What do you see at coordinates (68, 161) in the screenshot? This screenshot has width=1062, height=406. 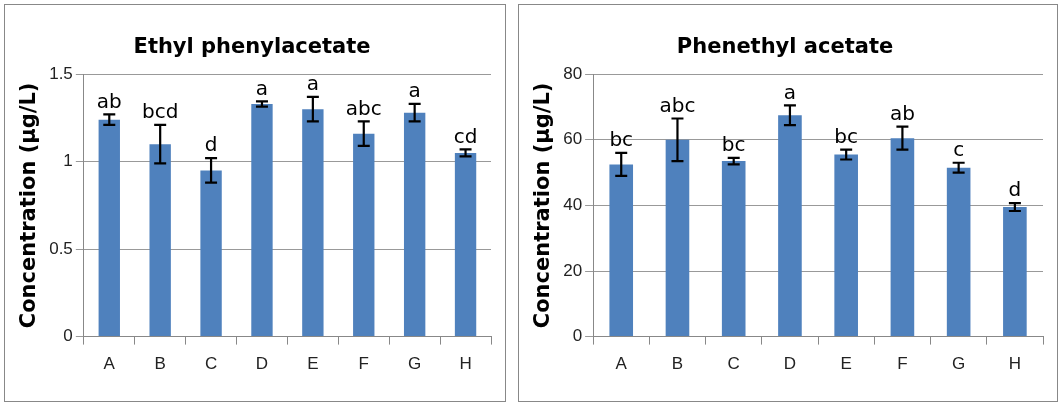 I see `y-tick-label: 1` at bounding box center [68, 161].